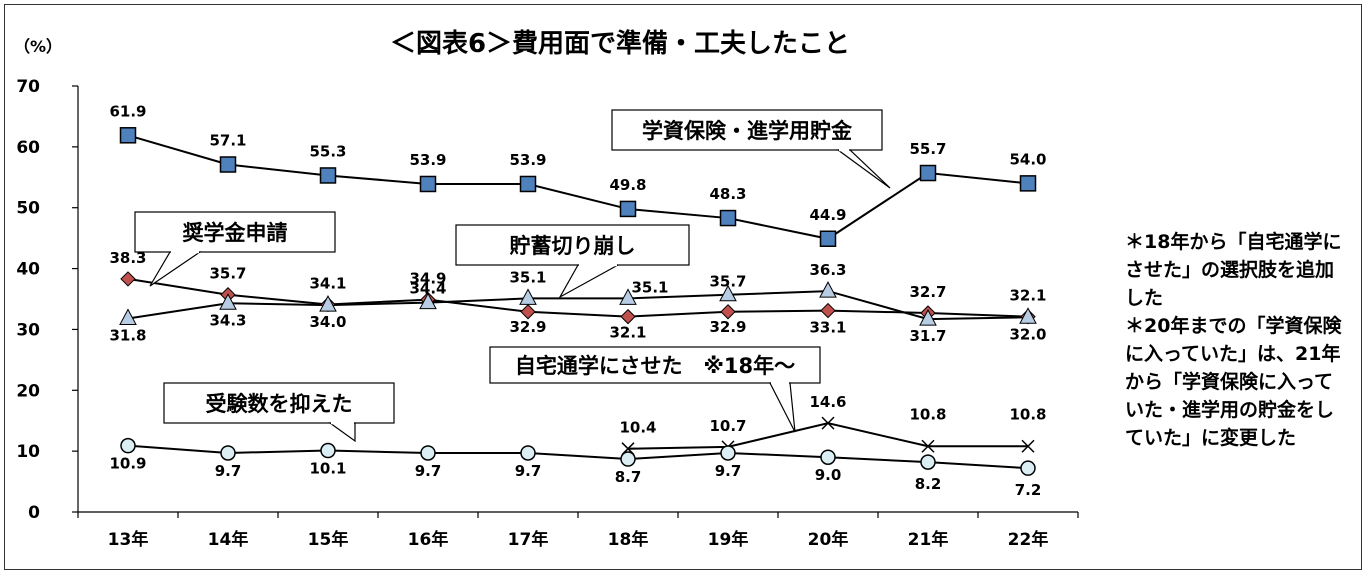 The width and height of the screenshot is (1370, 580). What do you see at coordinates (228, 539) in the screenshot?
I see `x-tick-label: 14年` at bounding box center [228, 539].